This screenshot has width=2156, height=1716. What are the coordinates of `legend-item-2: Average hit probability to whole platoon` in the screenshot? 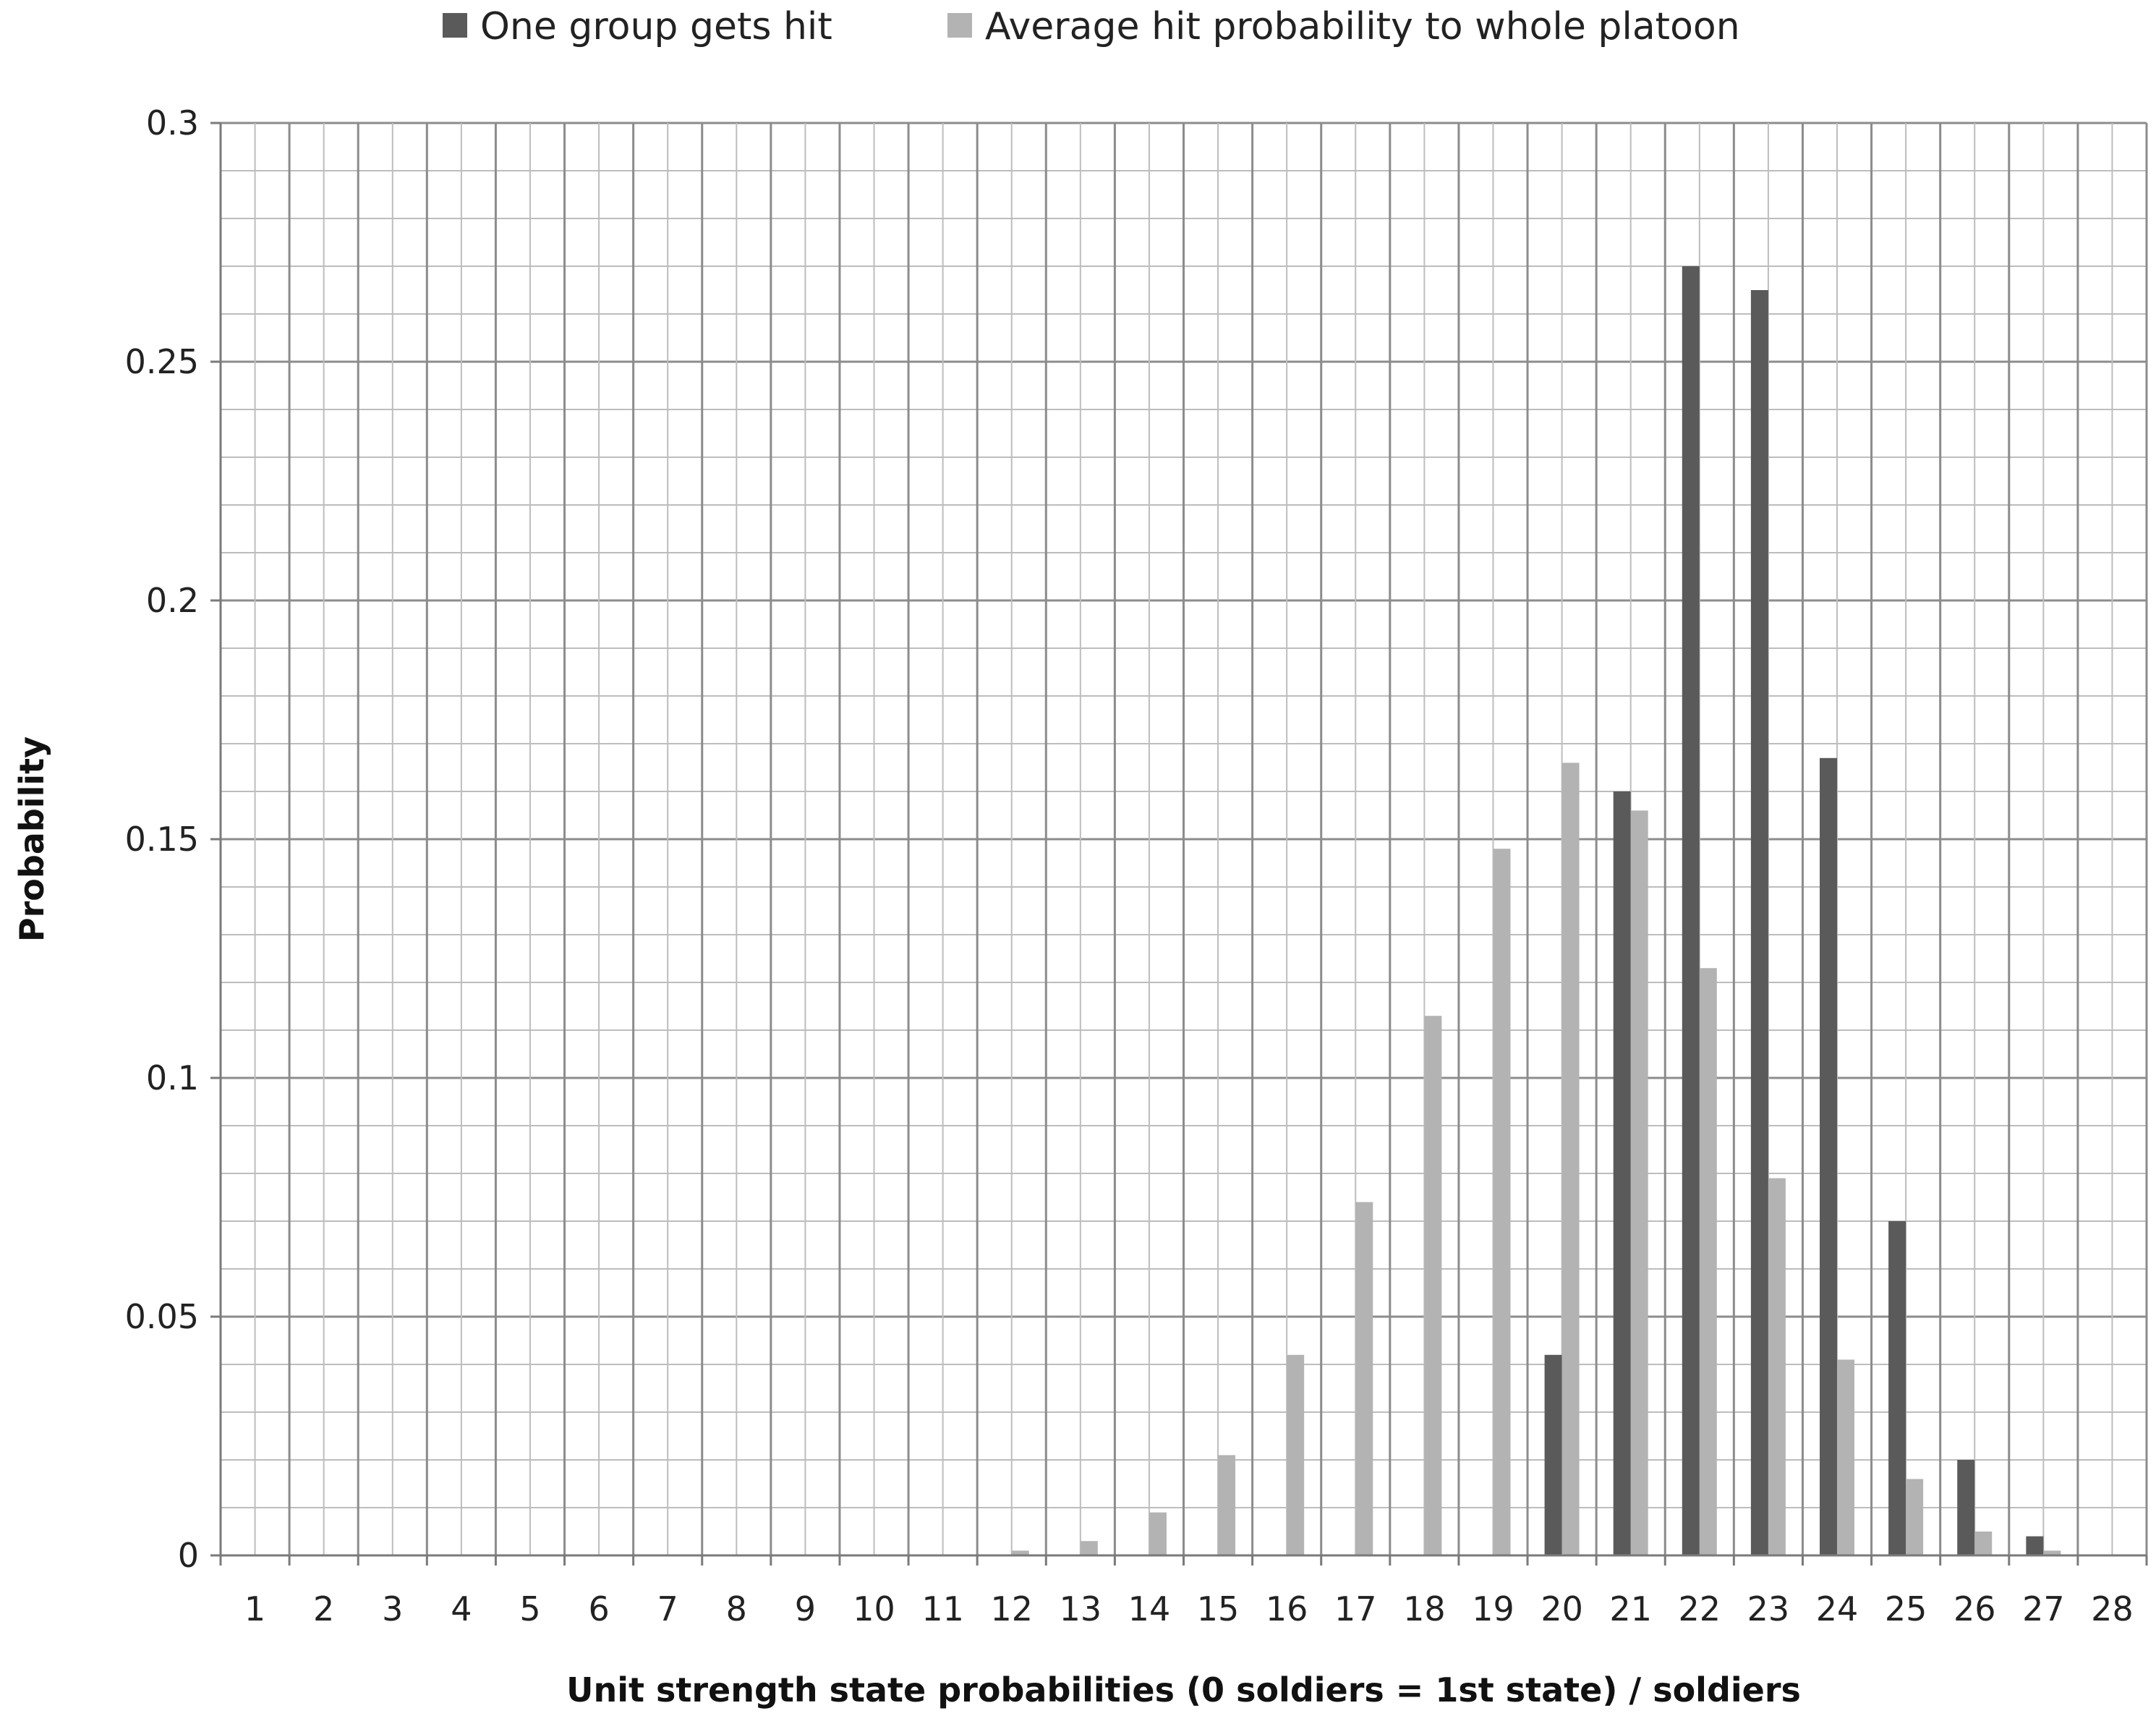 It's located at (1343, 26).